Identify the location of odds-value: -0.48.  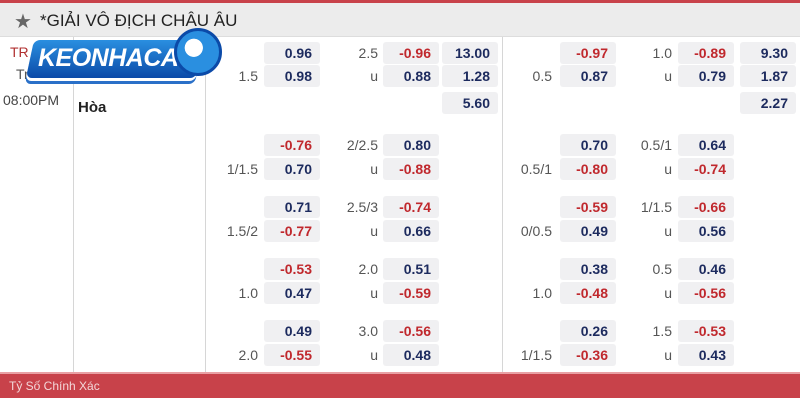
(588, 293).